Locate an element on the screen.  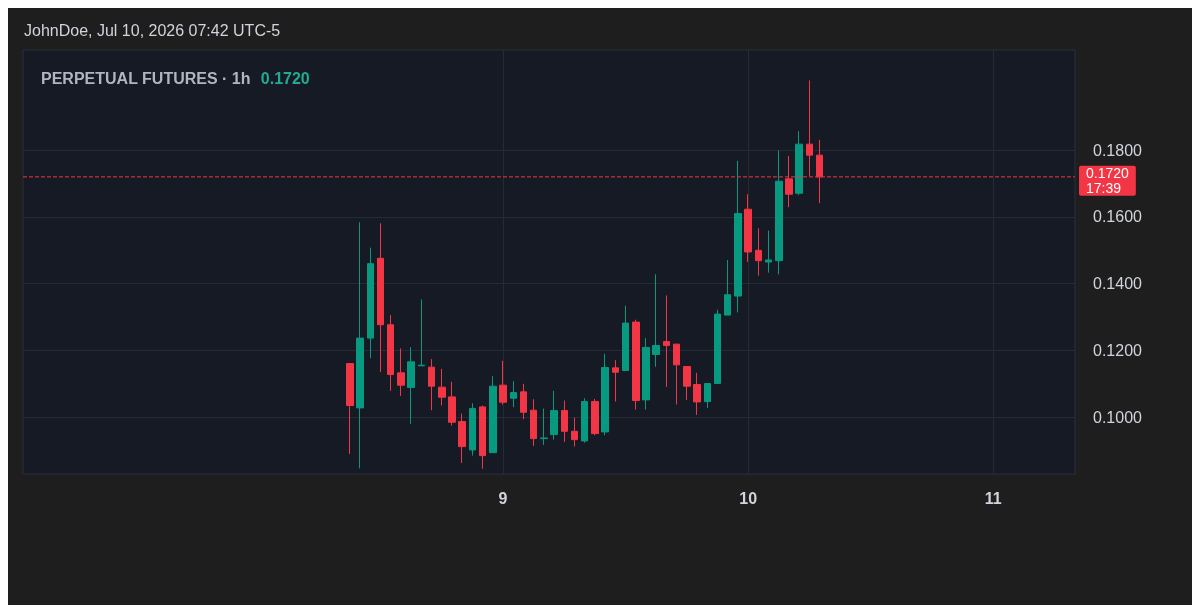
text: JohnDoe, Jul 10, 2026 07:42 UTC-5 is located at coordinates (152, 30).